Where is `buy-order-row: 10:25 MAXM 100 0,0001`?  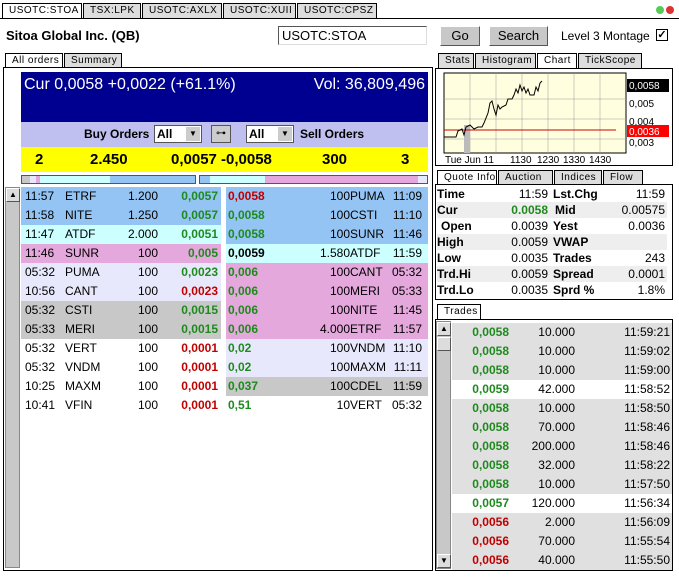 buy-order-row: 10:25 MAXM 100 0,0001 is located at coordinates (121, 386).